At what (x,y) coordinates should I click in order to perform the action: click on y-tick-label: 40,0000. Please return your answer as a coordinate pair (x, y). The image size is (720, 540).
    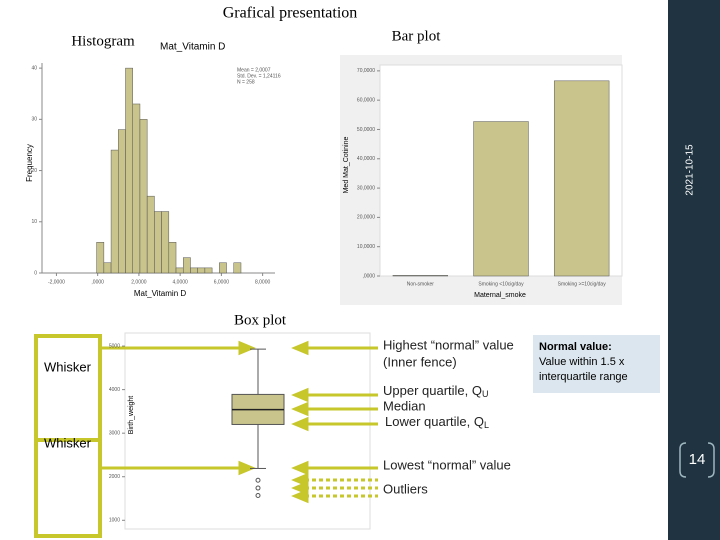
    Looking at the image, I should click on (366, 159).